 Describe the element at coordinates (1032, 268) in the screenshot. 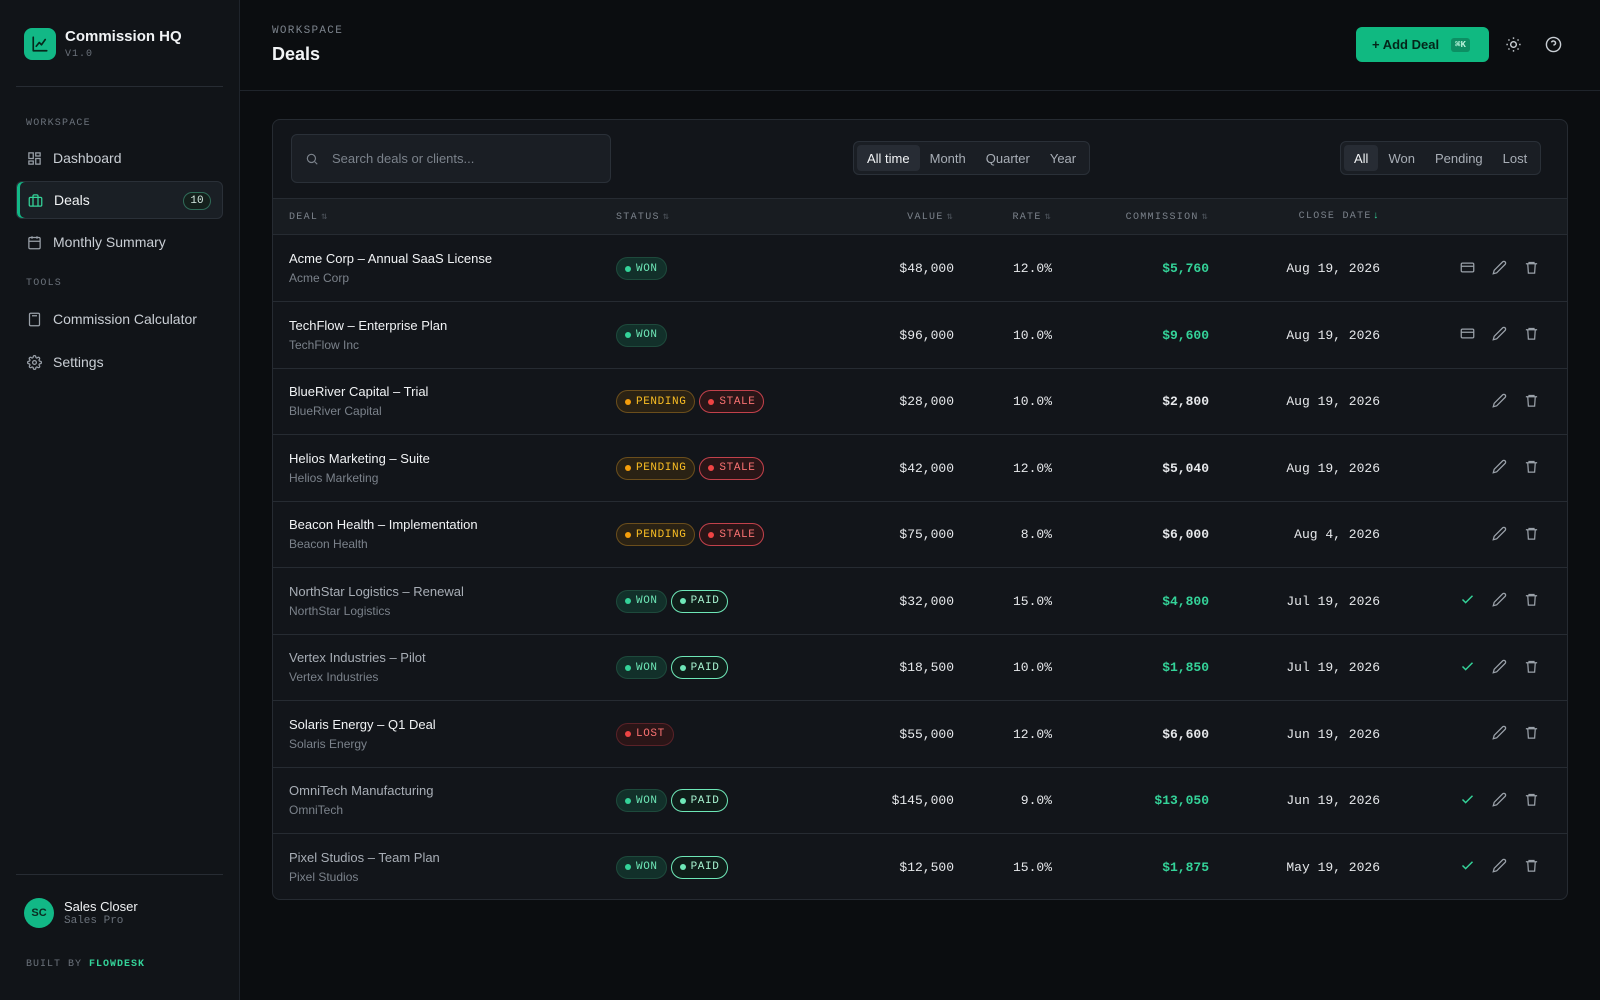

I see `deal-rate: 12.0%` at that location.